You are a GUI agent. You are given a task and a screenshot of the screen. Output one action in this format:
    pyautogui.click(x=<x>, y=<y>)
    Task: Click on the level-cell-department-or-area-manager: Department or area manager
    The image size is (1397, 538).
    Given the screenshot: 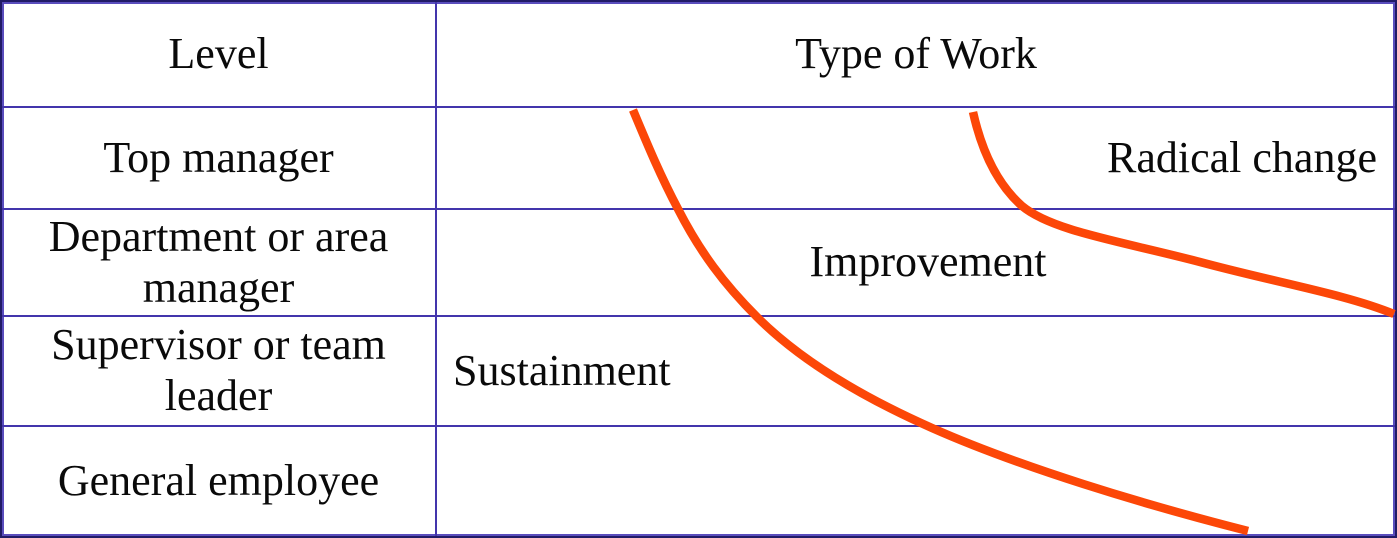 What is the action you would take?
    pyautogui.click(x=219, y=263)
    